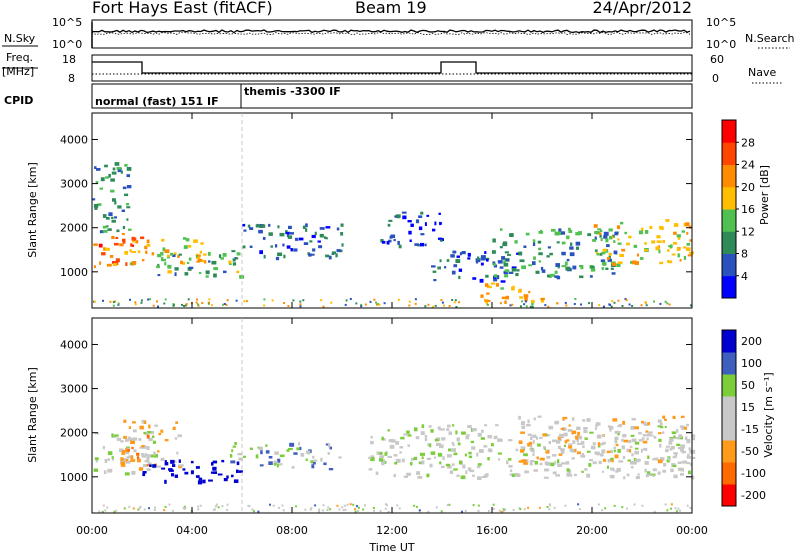 The height and width of the screenshot is (554, 800). What do you see at coordinates (292, 91) in the screenshot?
I see `cpid-mode-2: themis -3300 IF` at bounding box center [292, 91].